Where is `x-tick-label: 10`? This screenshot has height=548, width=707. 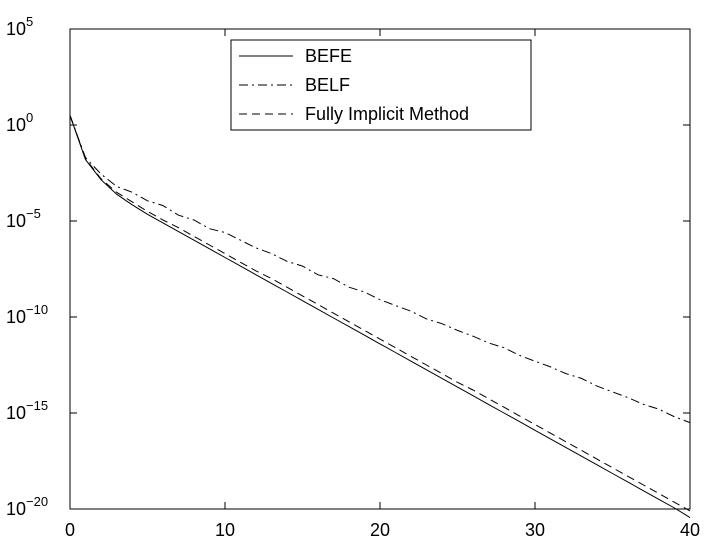 x-tick-label: 10 is located at coordinates (225, 530).